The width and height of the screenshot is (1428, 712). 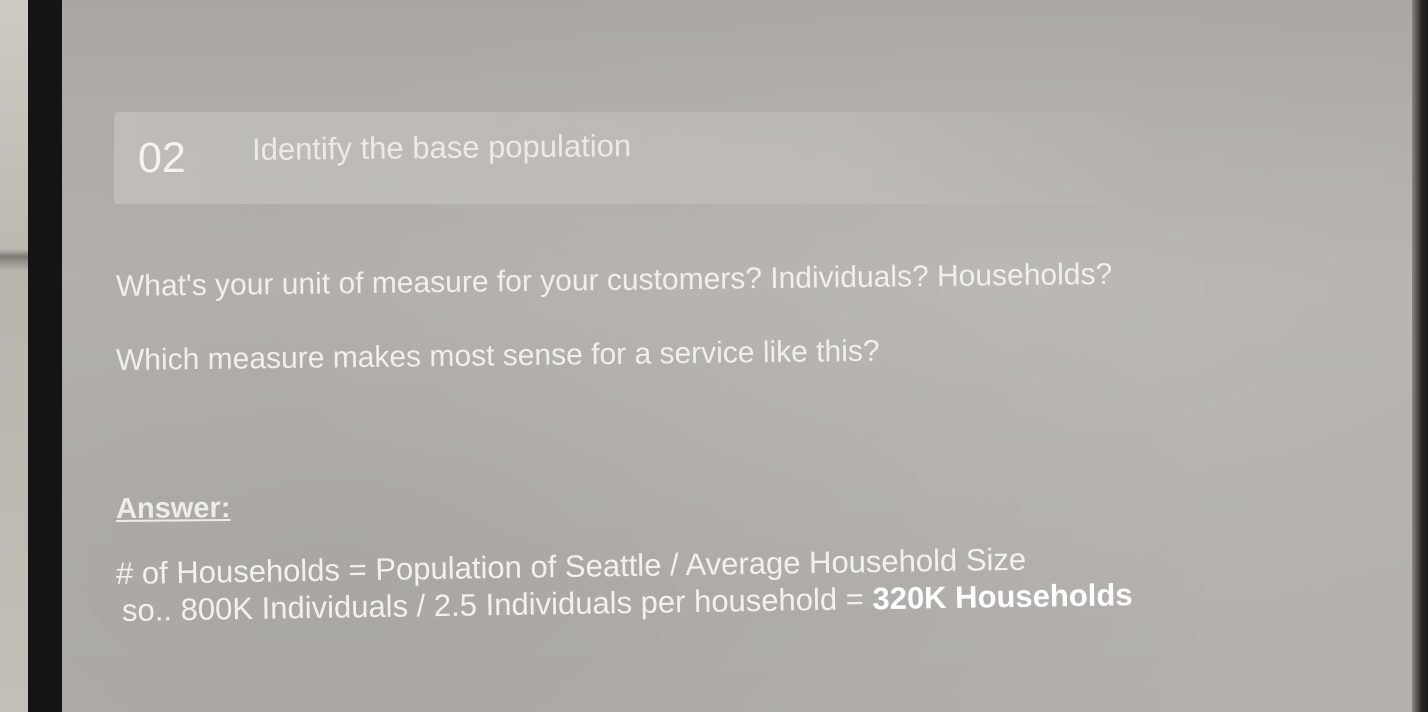 What do you see at coordinates (15, 356) in the screenshot?
I see `background-wall` at bounding box center [15, 356].